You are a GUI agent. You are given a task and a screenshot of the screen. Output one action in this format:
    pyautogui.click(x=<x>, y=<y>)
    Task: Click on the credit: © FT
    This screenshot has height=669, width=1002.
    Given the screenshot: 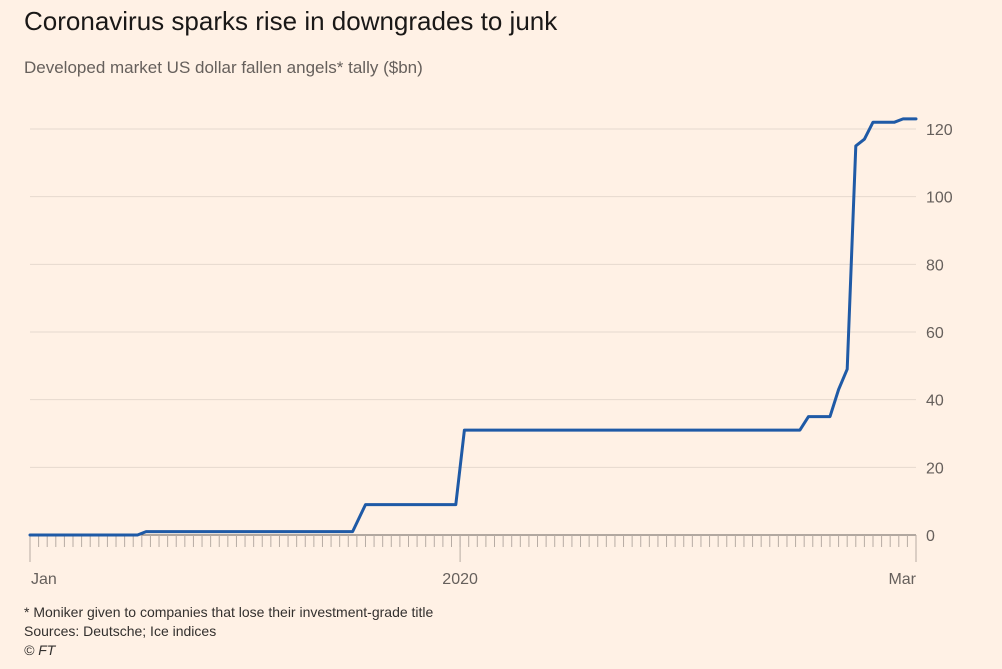 What is the action you would take?
    pyautogui.click(x=40, y=650)
    